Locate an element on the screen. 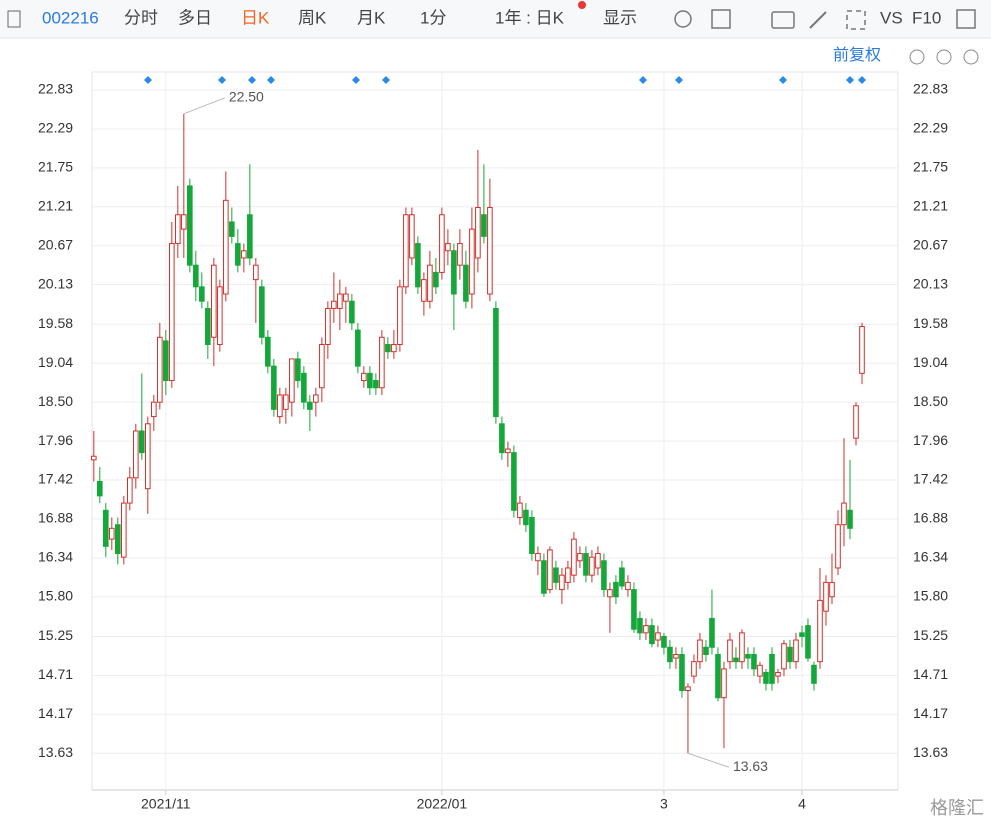 The width and height of the screenshot is (991, 833). zoom-in is located at coordinates (971, 57).